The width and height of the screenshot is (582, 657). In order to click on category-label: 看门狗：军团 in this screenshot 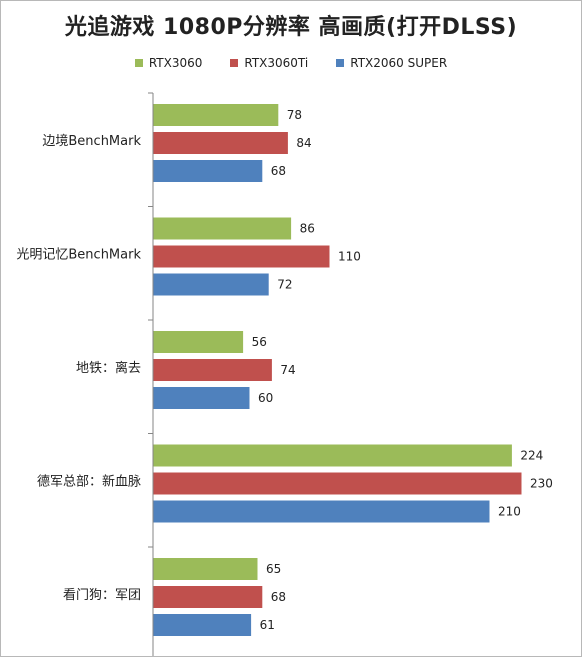, I will do `click(102, 595)`.